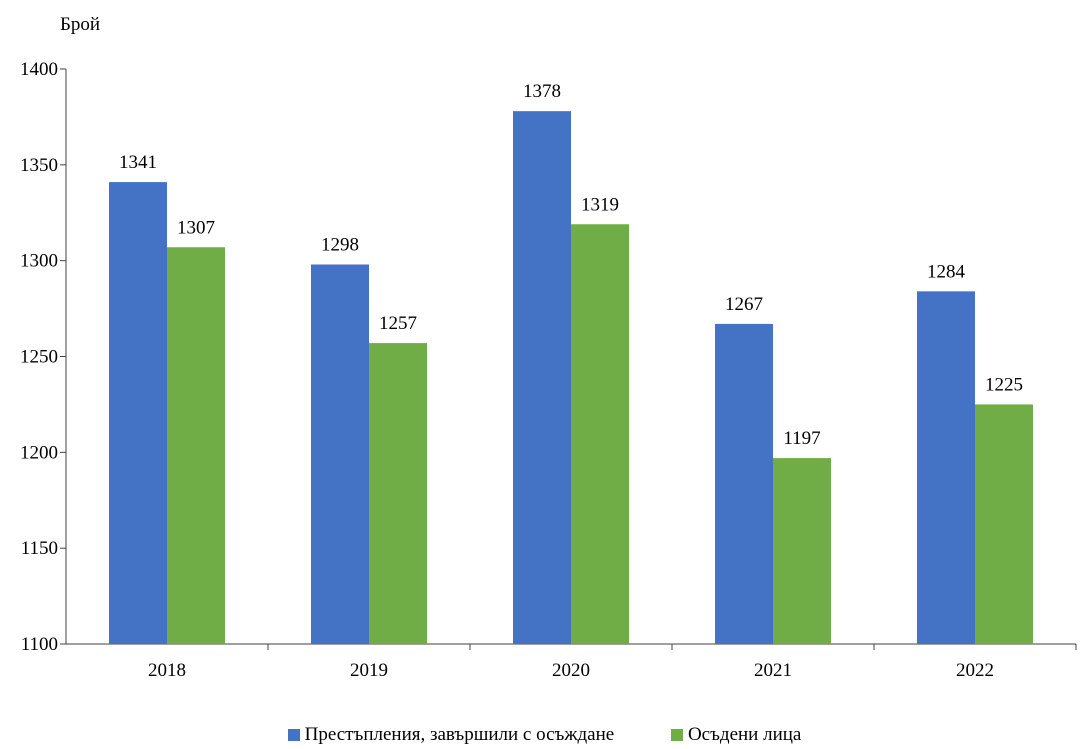 This screenshot has height=749, width=1089. I want to click on y-tick-label: 1150, so click(39, 548).